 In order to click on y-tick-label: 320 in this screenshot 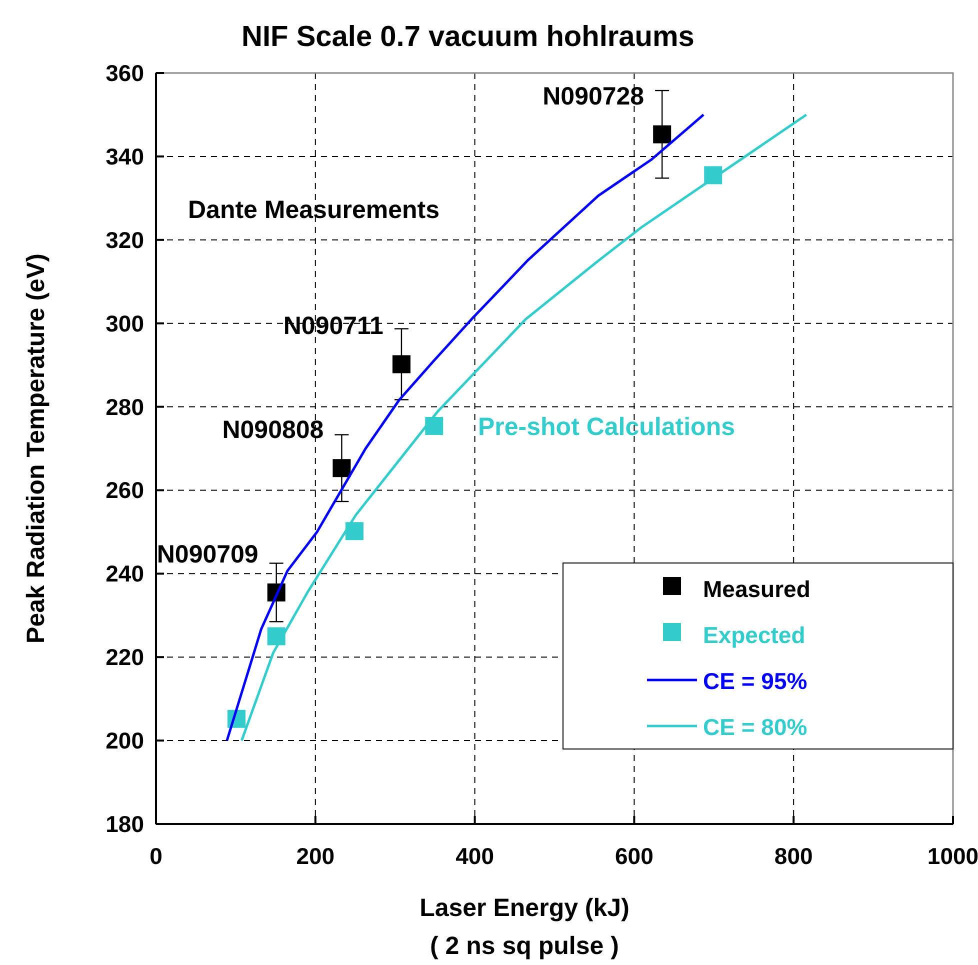, I will do `click(125, 239)`.